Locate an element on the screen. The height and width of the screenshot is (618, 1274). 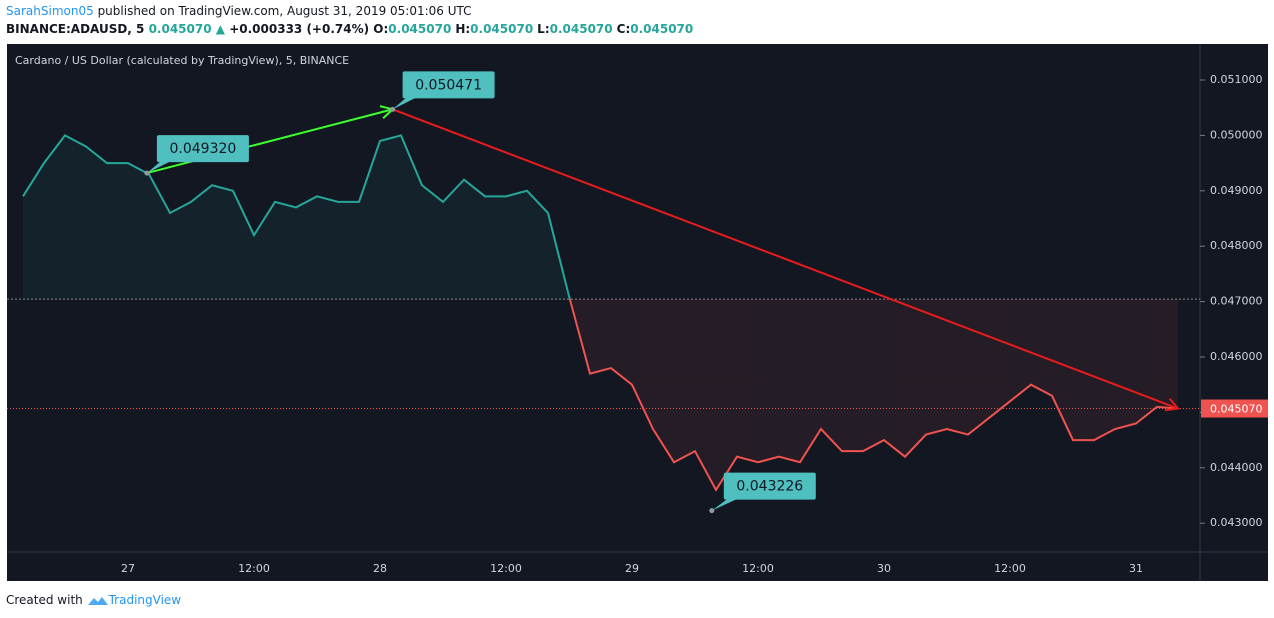
ohlc: O:0.045070 H:0.045070 L:0.045070 C:0.045070 is located at coordinates (535, 29).